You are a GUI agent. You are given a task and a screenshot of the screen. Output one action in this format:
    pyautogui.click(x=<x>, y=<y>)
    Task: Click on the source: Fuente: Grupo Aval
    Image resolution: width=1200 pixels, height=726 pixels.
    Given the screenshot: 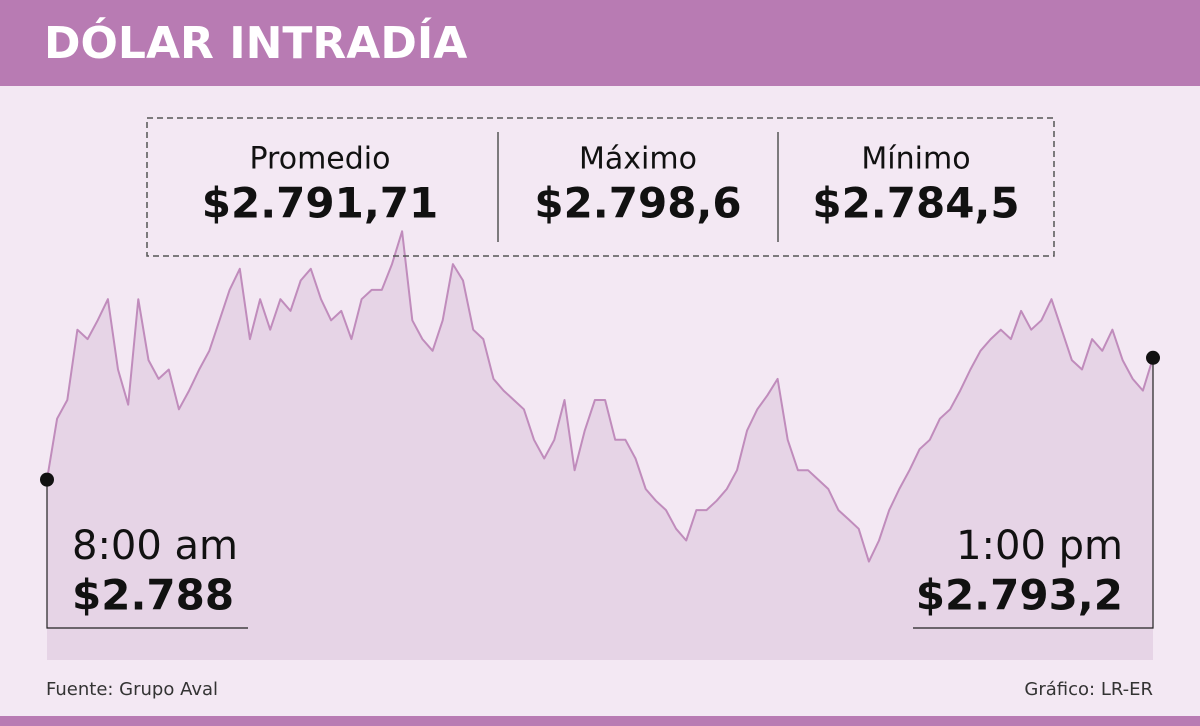 What is the action you would take?
    pyautogui.click(x=132, y=689)
    